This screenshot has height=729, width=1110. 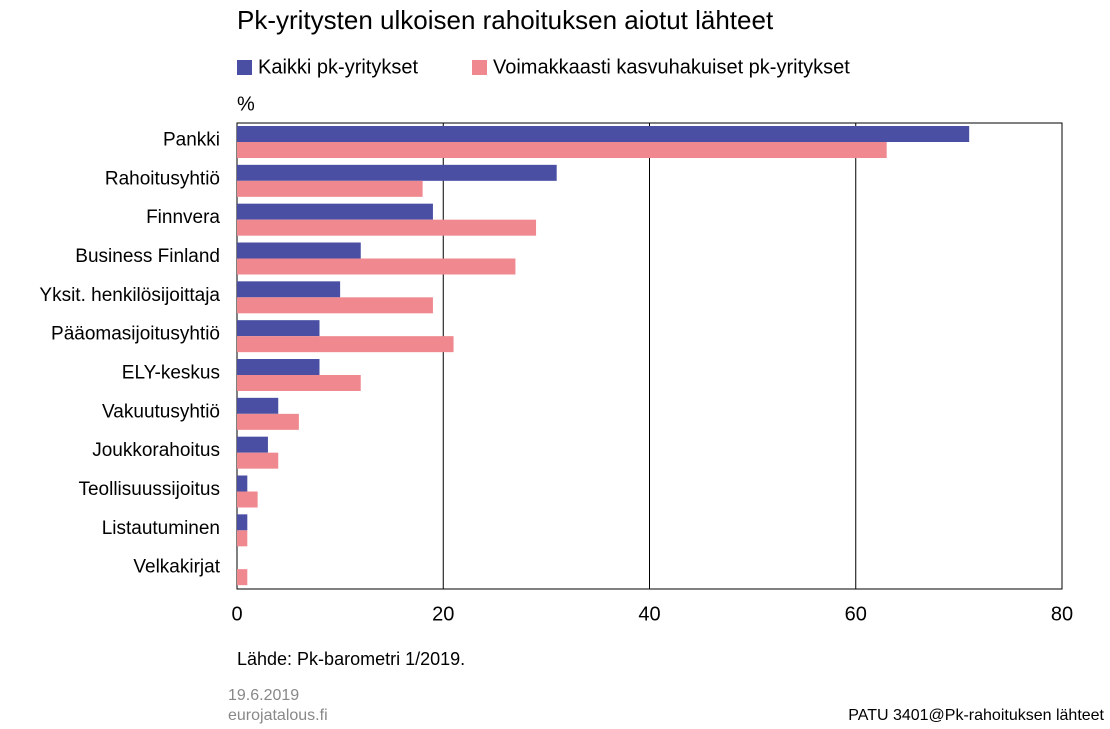 I want to click on source: Lähde: Pk-barometri 1/2019., so click(x=351, y=659).